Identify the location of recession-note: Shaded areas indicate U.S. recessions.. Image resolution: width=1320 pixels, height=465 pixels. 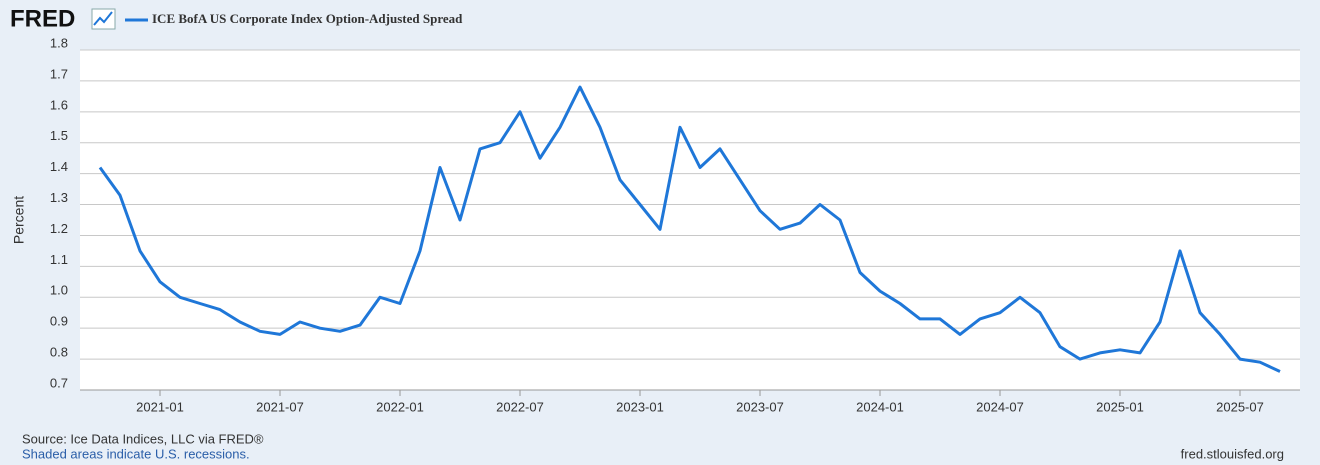
(136, 453).